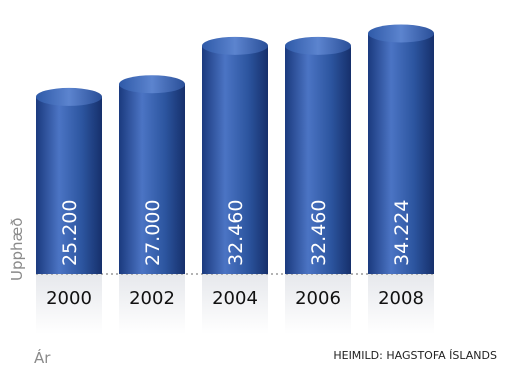 The height and width of the screenshot is (373, 507). I want to click on value-label: 25.200, so click(70, 233).